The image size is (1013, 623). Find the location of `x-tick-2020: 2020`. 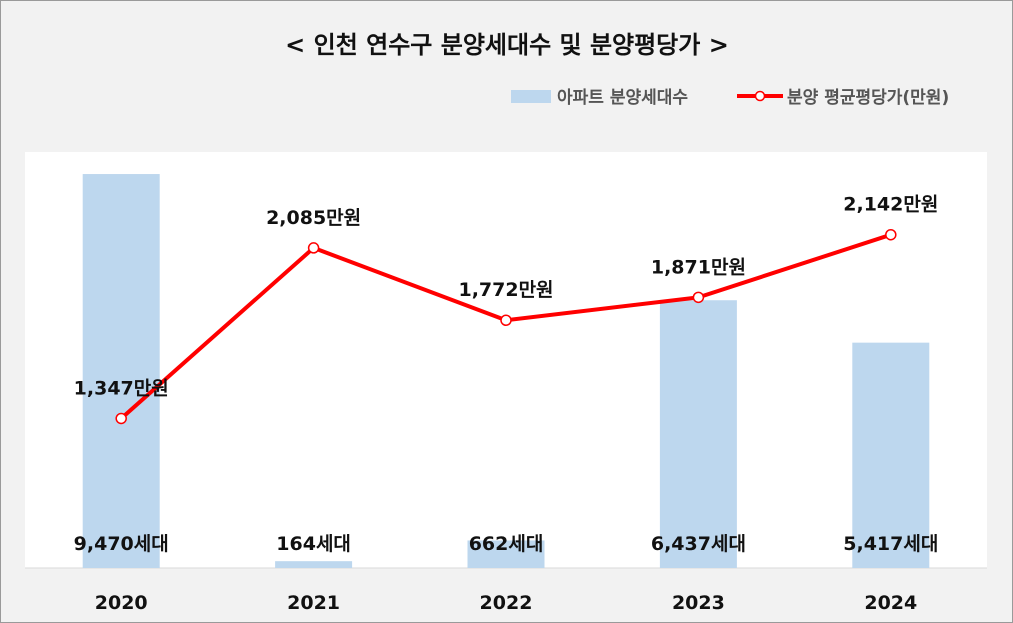

x-tick-2020: 2020 is located at coordinates (121, 603).